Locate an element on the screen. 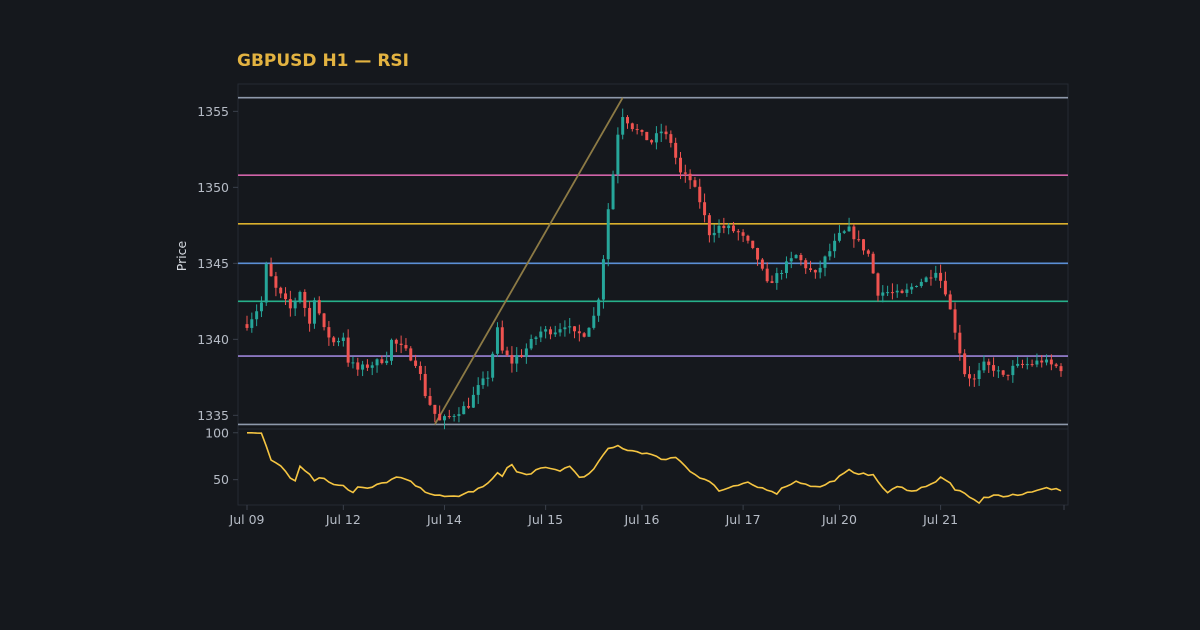 This screenshot has width=1200, height=630. rsi-panel is located at coordinates (653, 467).